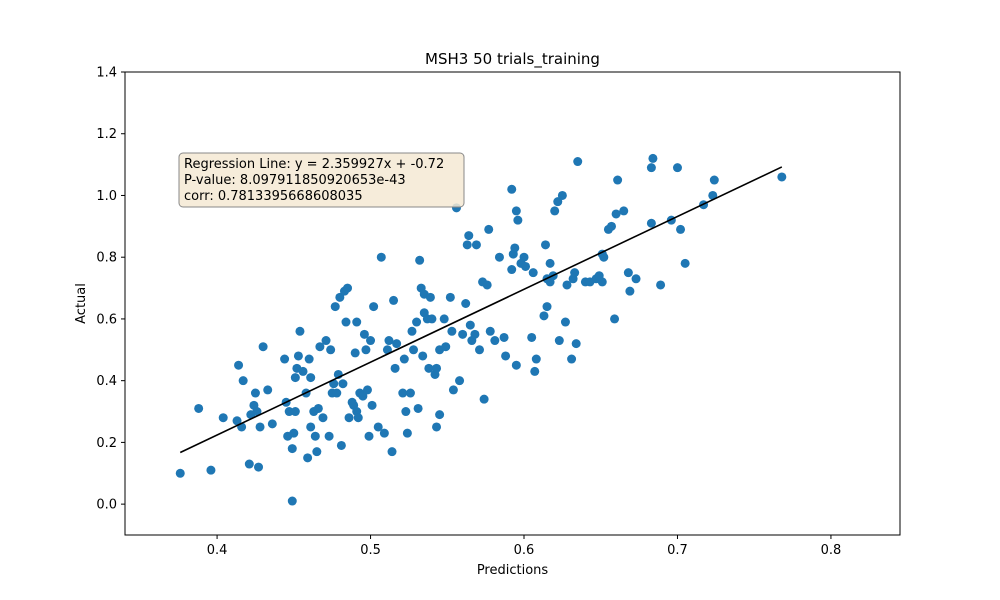 The image size is (1000, 600). I want to click on y-tick-label: 0.2, so click(106, 443).